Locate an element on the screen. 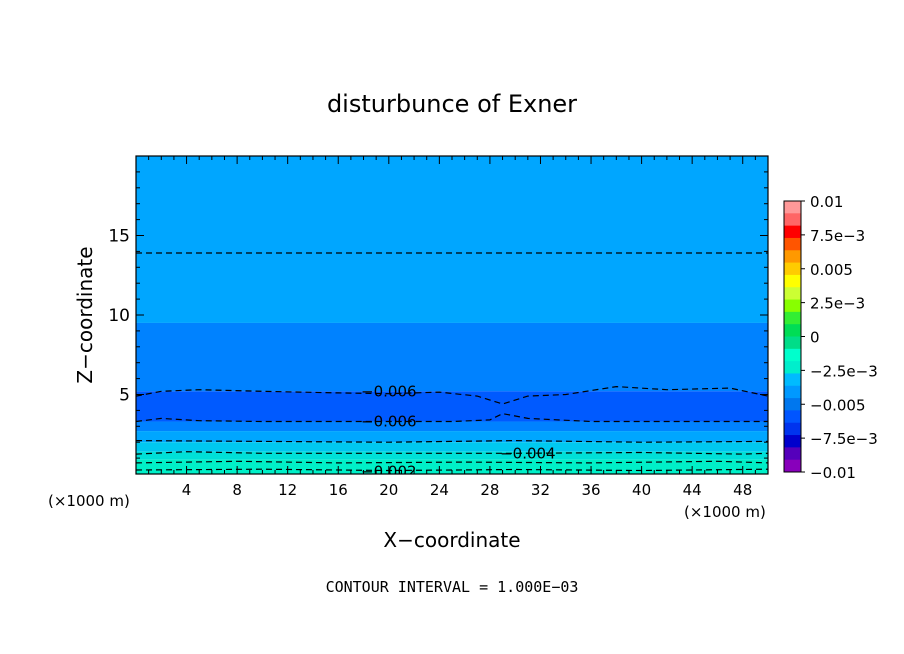 The image size is (904, 654). x-axis-unit: (×1000 m) is located at coordinates (725, 512).